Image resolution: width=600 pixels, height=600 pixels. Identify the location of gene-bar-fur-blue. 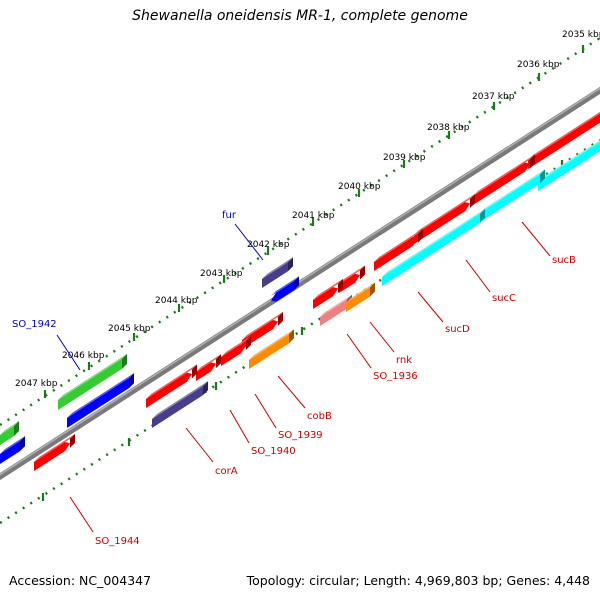
(285, 289).